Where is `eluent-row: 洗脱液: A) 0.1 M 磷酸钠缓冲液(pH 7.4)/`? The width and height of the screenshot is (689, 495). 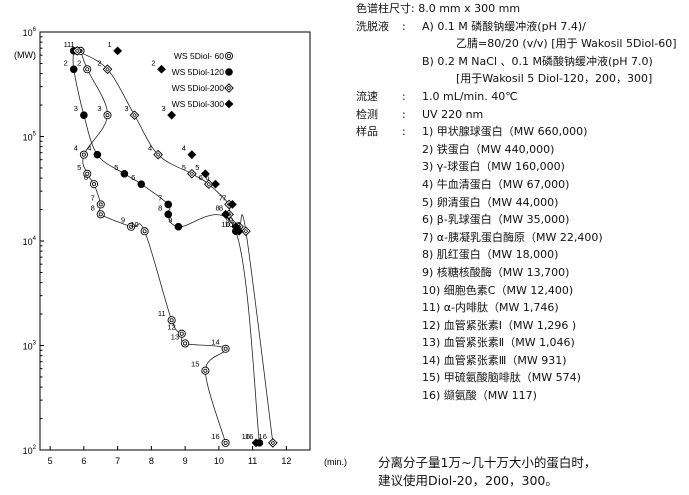
eluent-row: 洗脱液: A) 0.1 M 磷酸钠缓冲液(pH 7.4)/ is located at coordinates (522, 27).